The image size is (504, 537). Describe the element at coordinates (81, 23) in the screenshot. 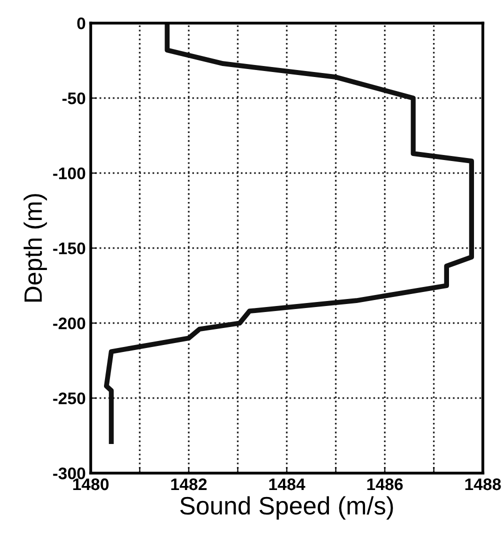

I see `y-tick-label: 0` at that location.